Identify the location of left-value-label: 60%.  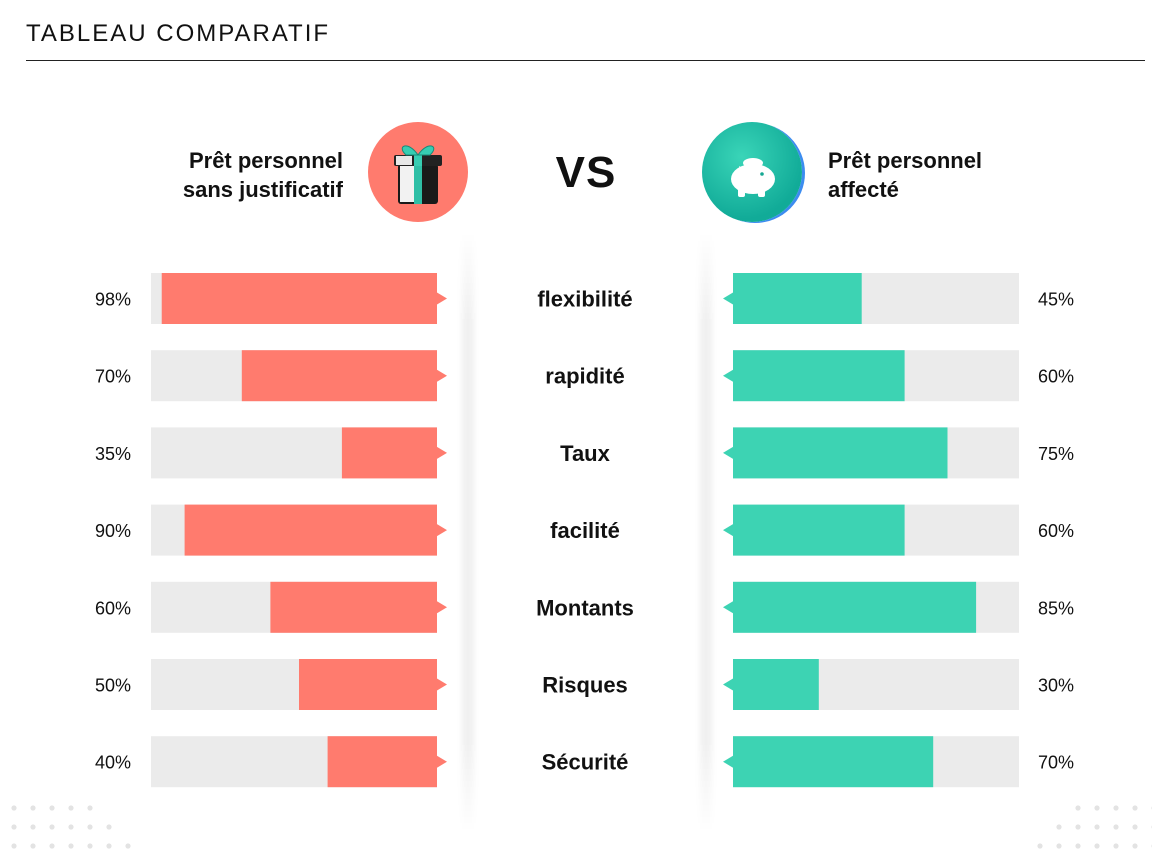
(113, 608).